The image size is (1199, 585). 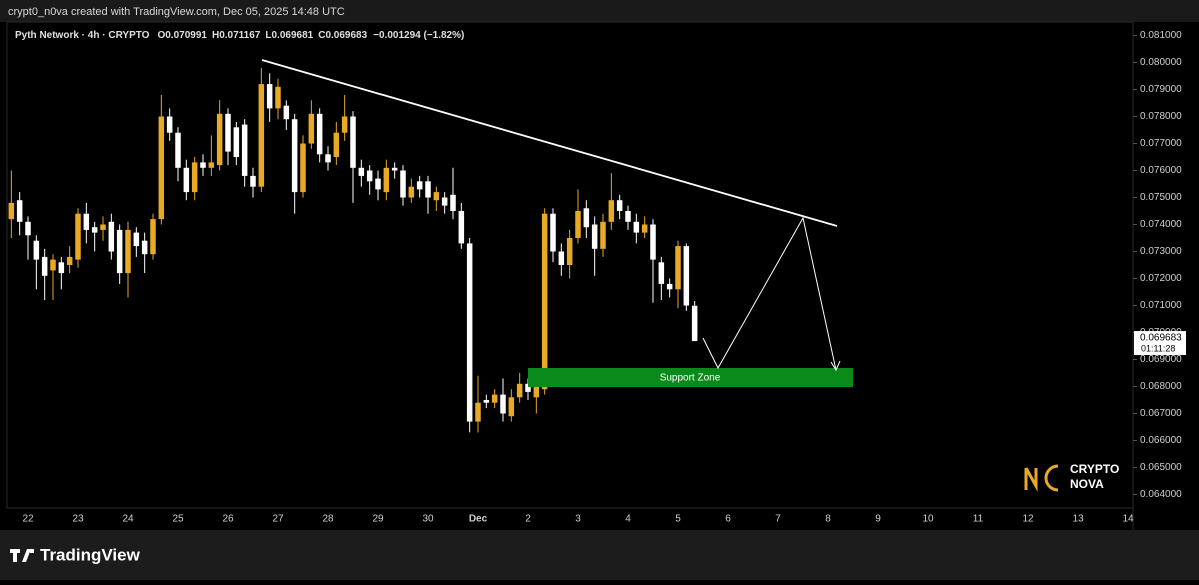 What do you see at coordinates (1161, 338) in the screenshot?
I see `price-box-value: 0.069683` at bounding box center [1161, 338].